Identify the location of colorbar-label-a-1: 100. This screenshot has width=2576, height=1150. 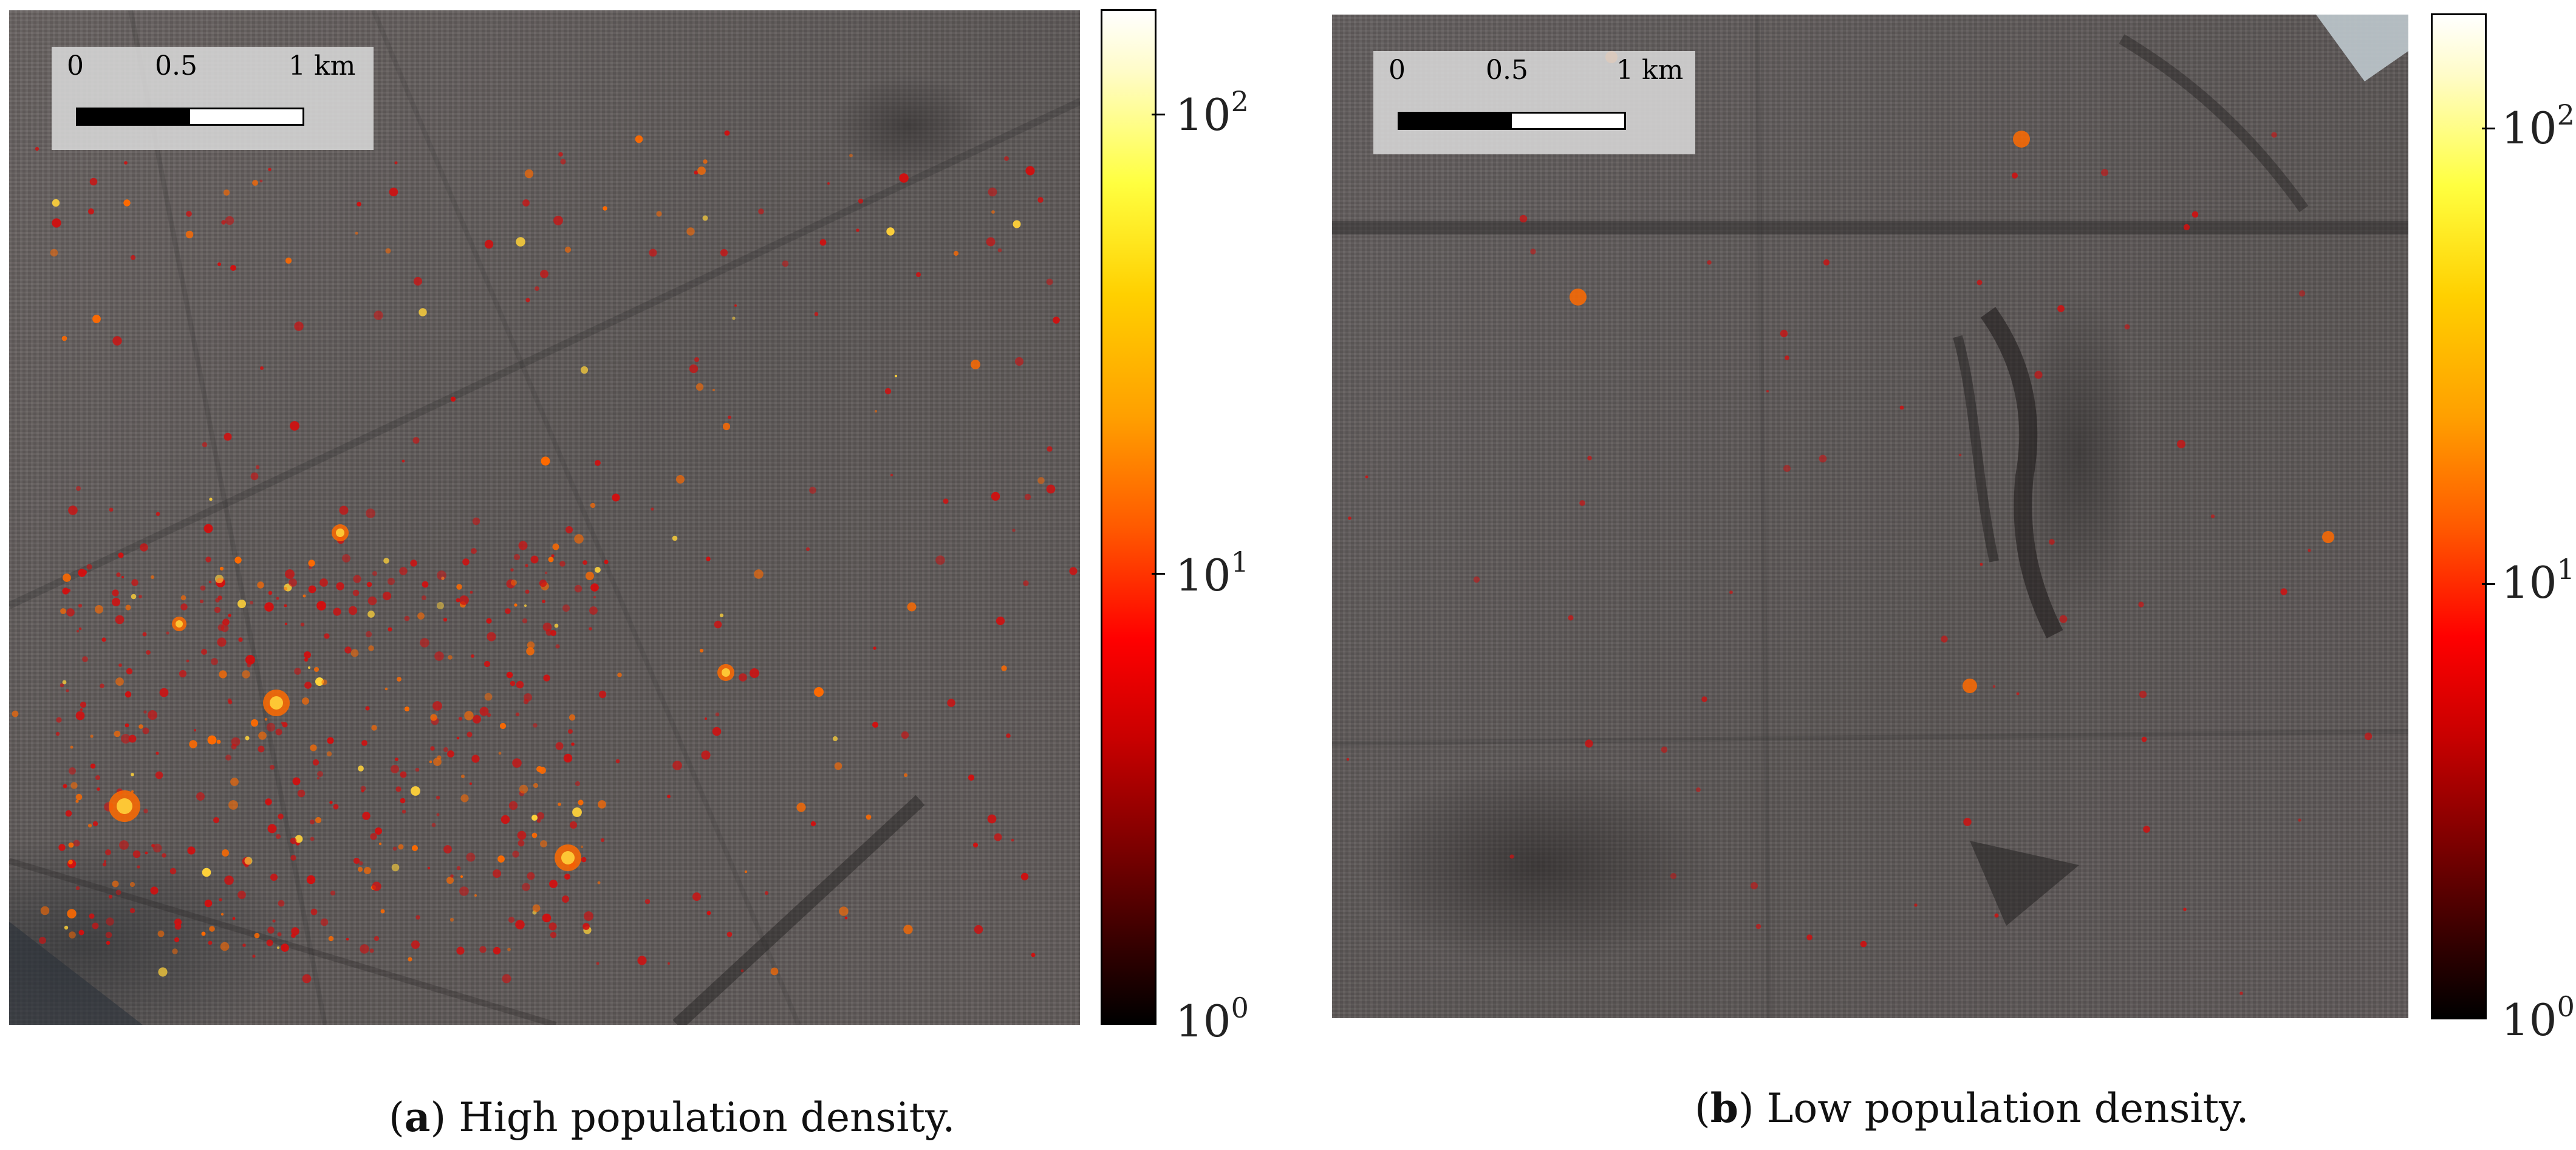
(1212, 1019).